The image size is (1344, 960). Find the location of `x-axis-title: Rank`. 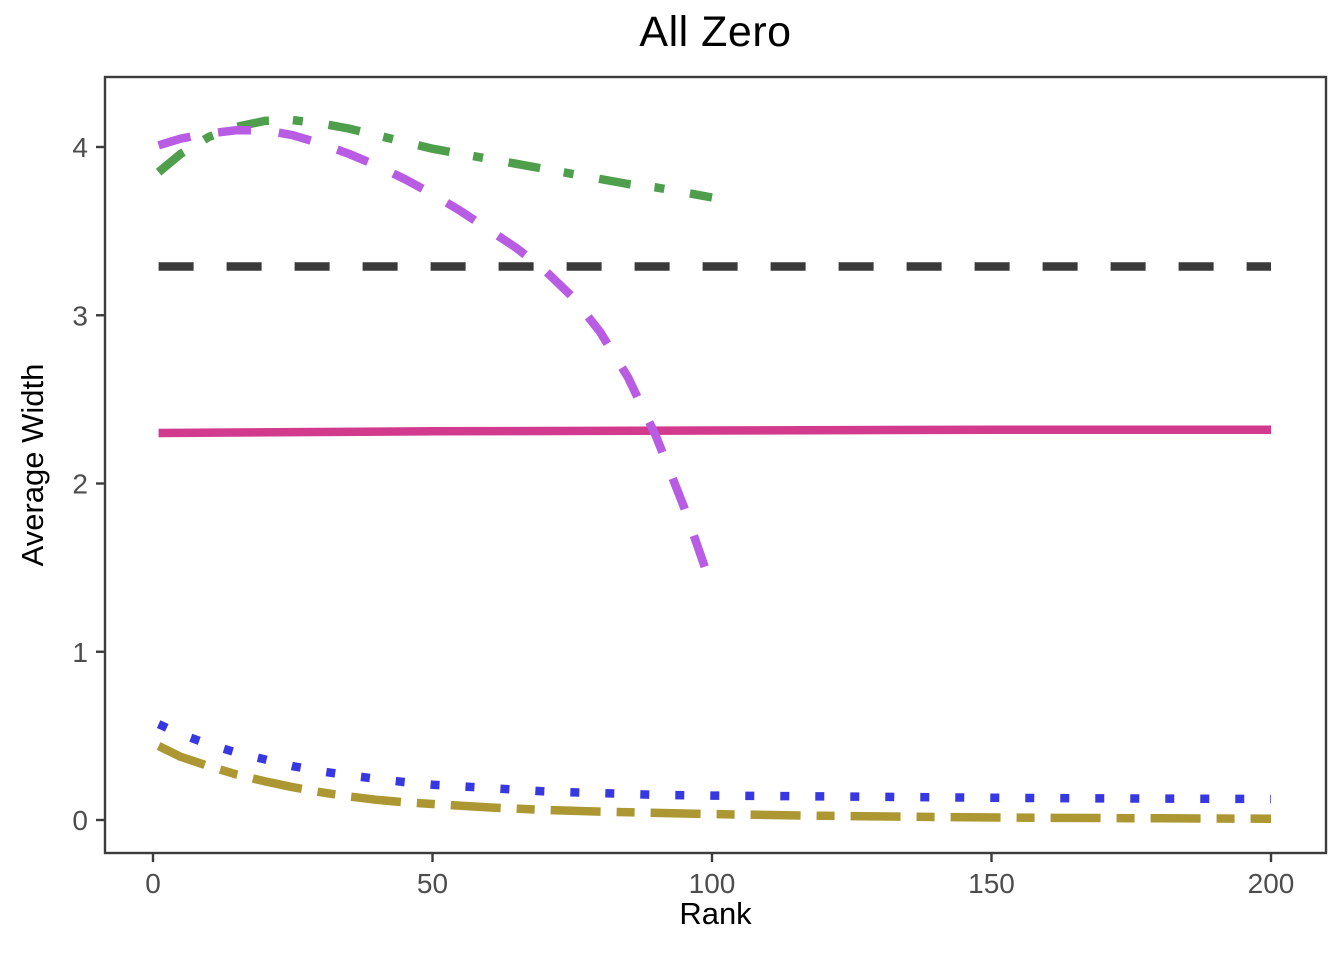

x-axis-title: Rank is located at coordinates (715, 913).